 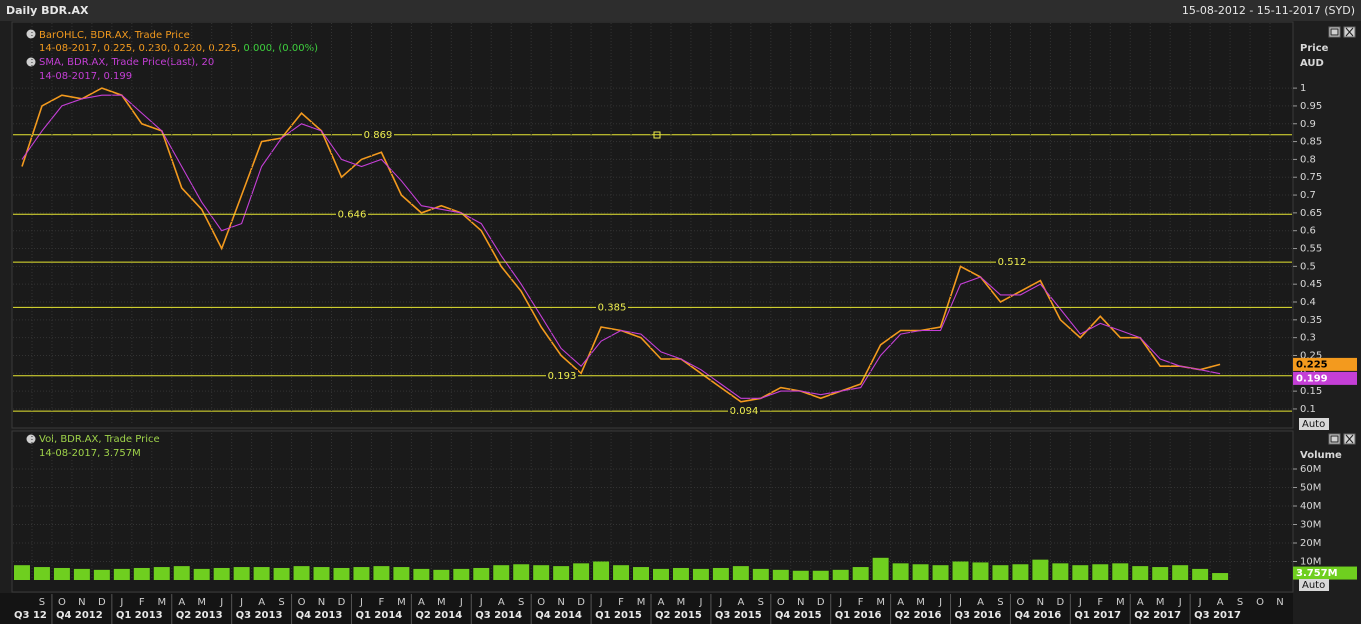 I want to click on axis-title: Volume, so click(x=1321, y=455).